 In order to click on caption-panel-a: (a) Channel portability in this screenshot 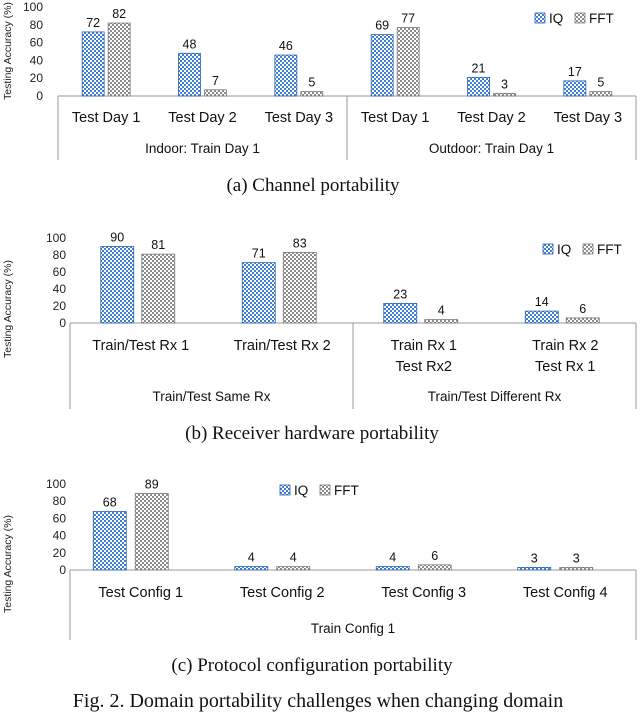, I will do `click(313, 185)`.